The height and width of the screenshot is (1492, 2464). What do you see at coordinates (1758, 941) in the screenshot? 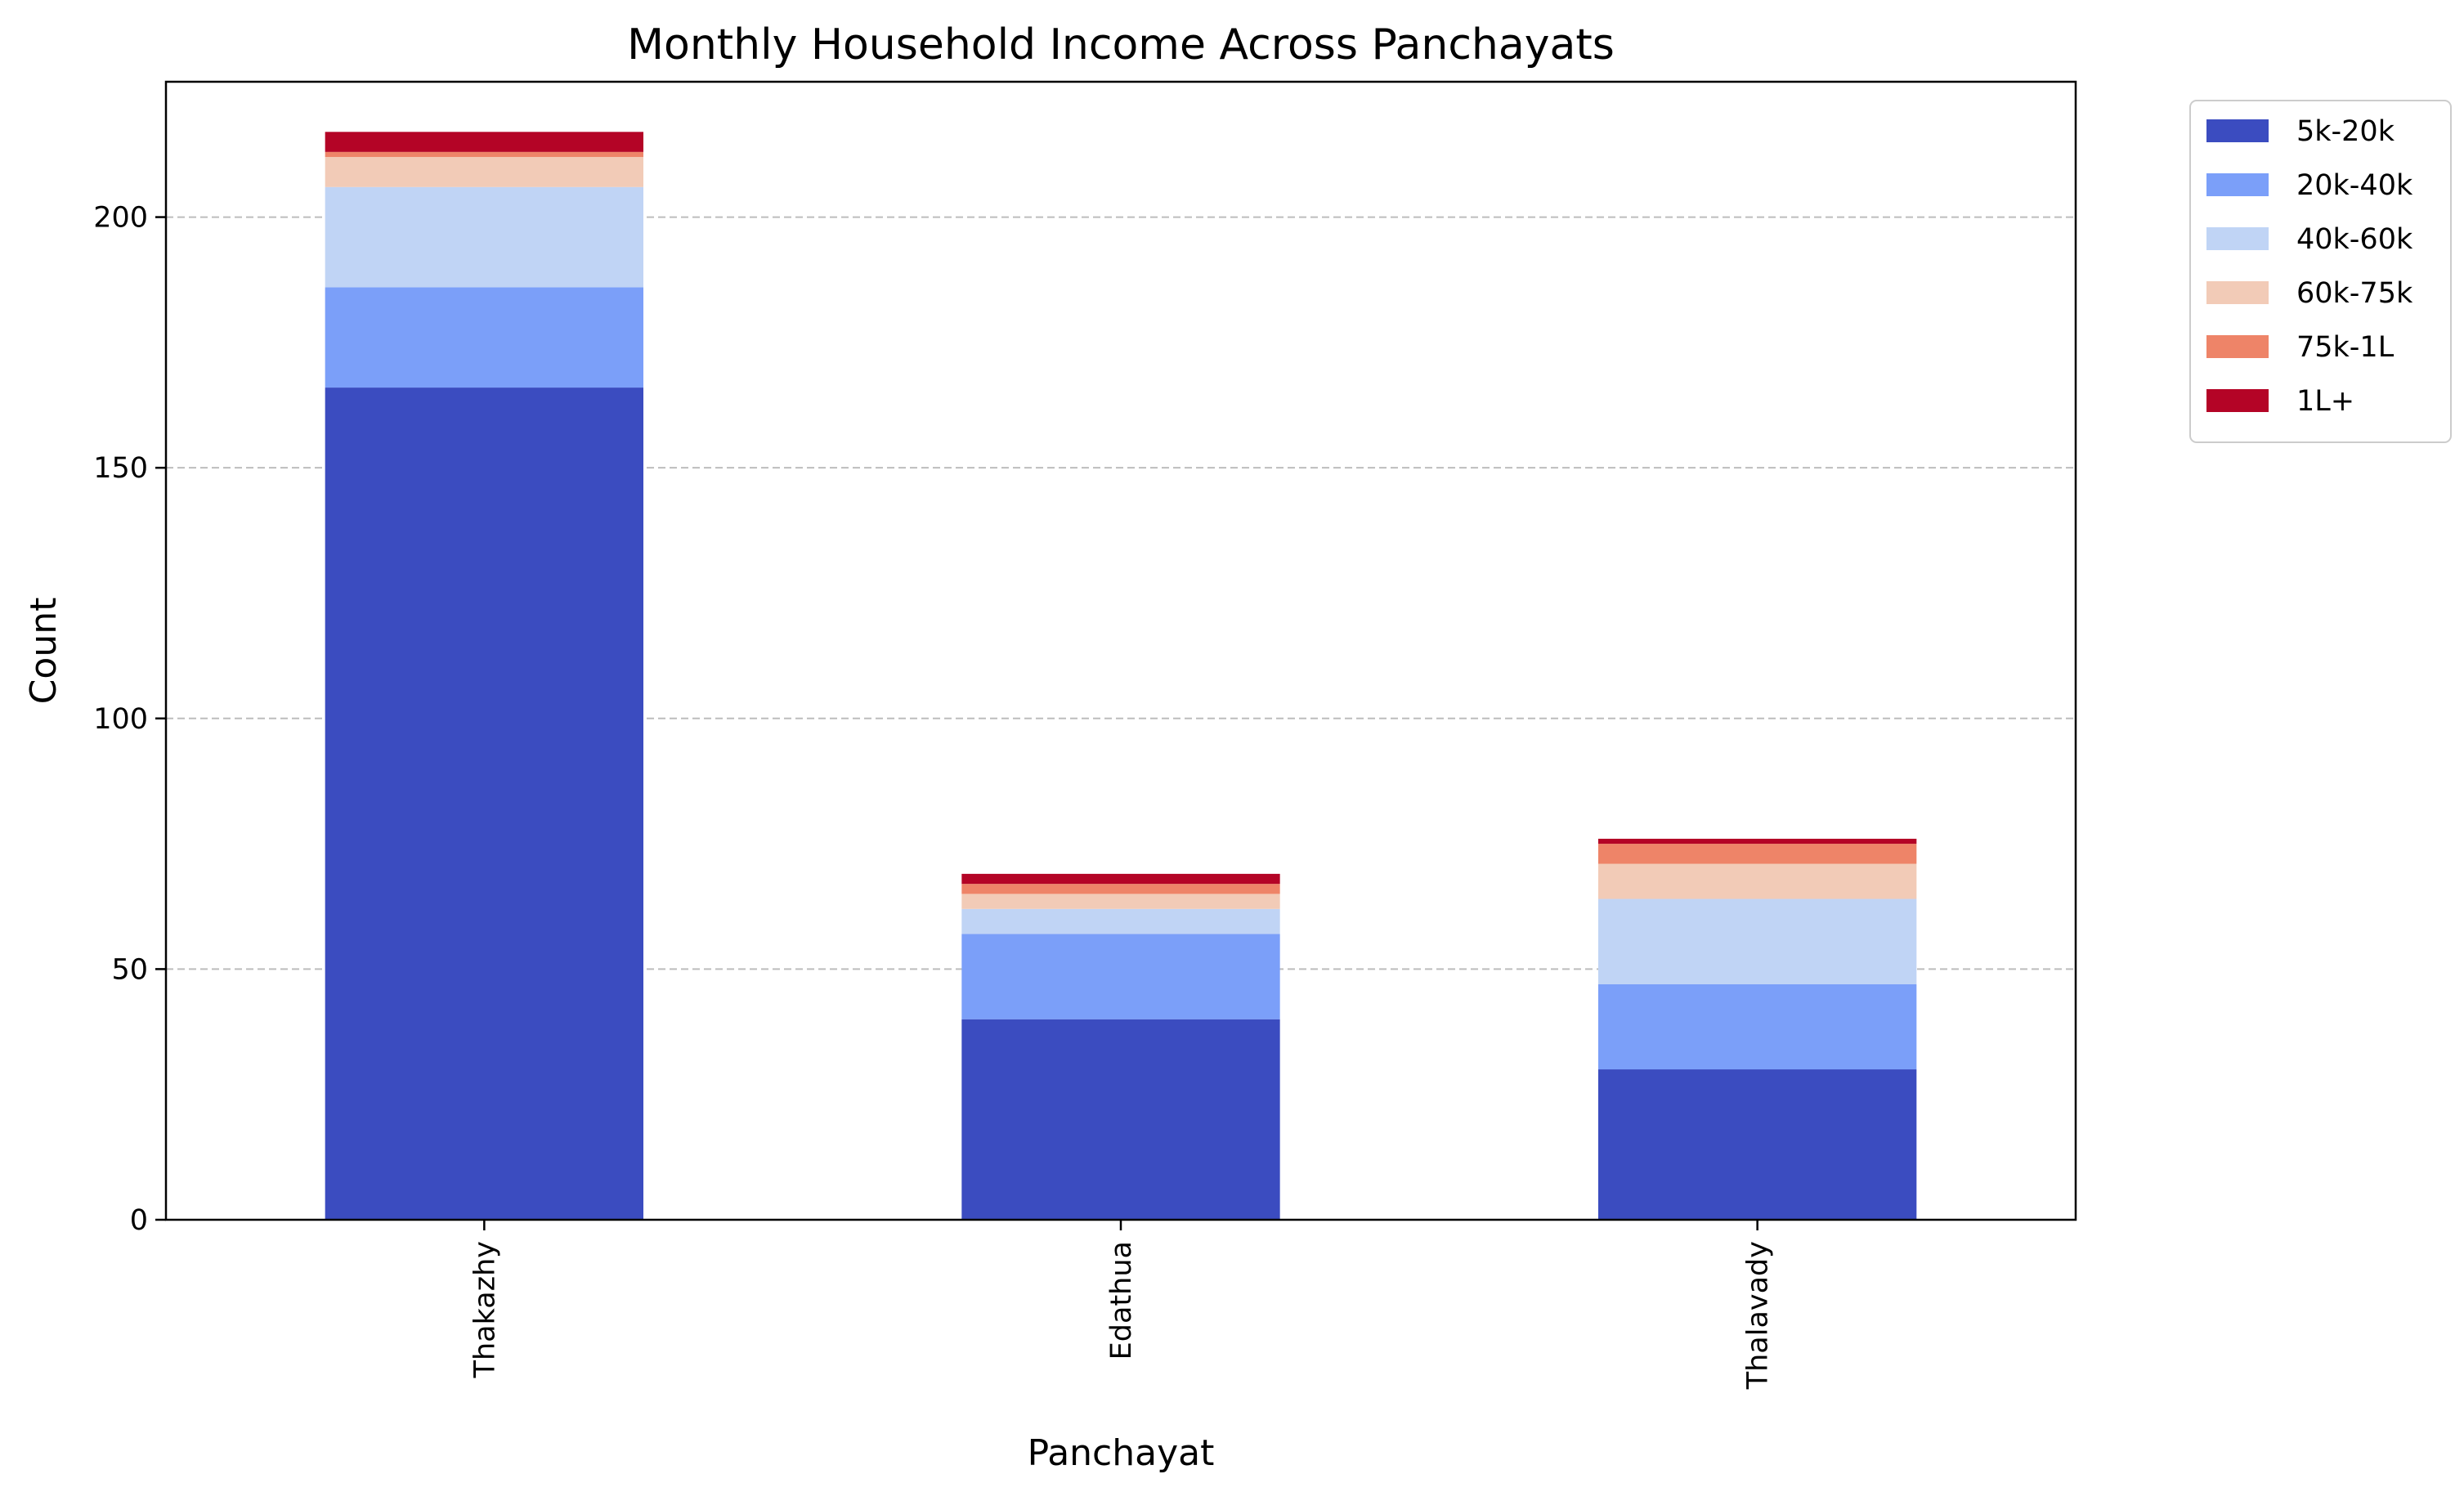
I see `bar-thalavady-40k-60k` at bounding box center [1758, 941].